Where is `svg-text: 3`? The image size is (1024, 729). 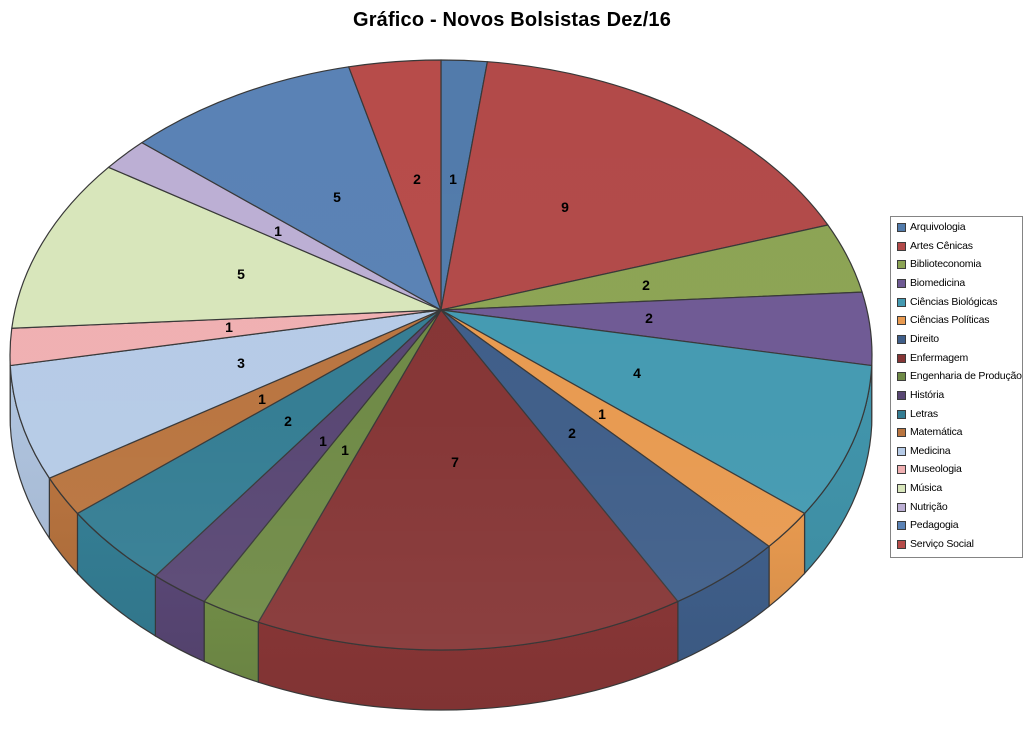 svg-text: 3 is located at coordinates (241, 363).